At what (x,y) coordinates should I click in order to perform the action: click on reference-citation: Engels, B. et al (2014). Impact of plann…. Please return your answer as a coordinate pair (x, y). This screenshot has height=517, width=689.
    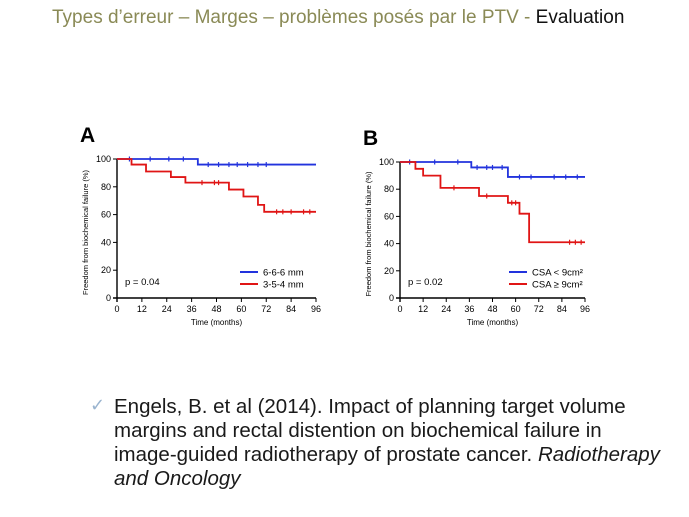
    Looking at the image, I should click on (391, 443).